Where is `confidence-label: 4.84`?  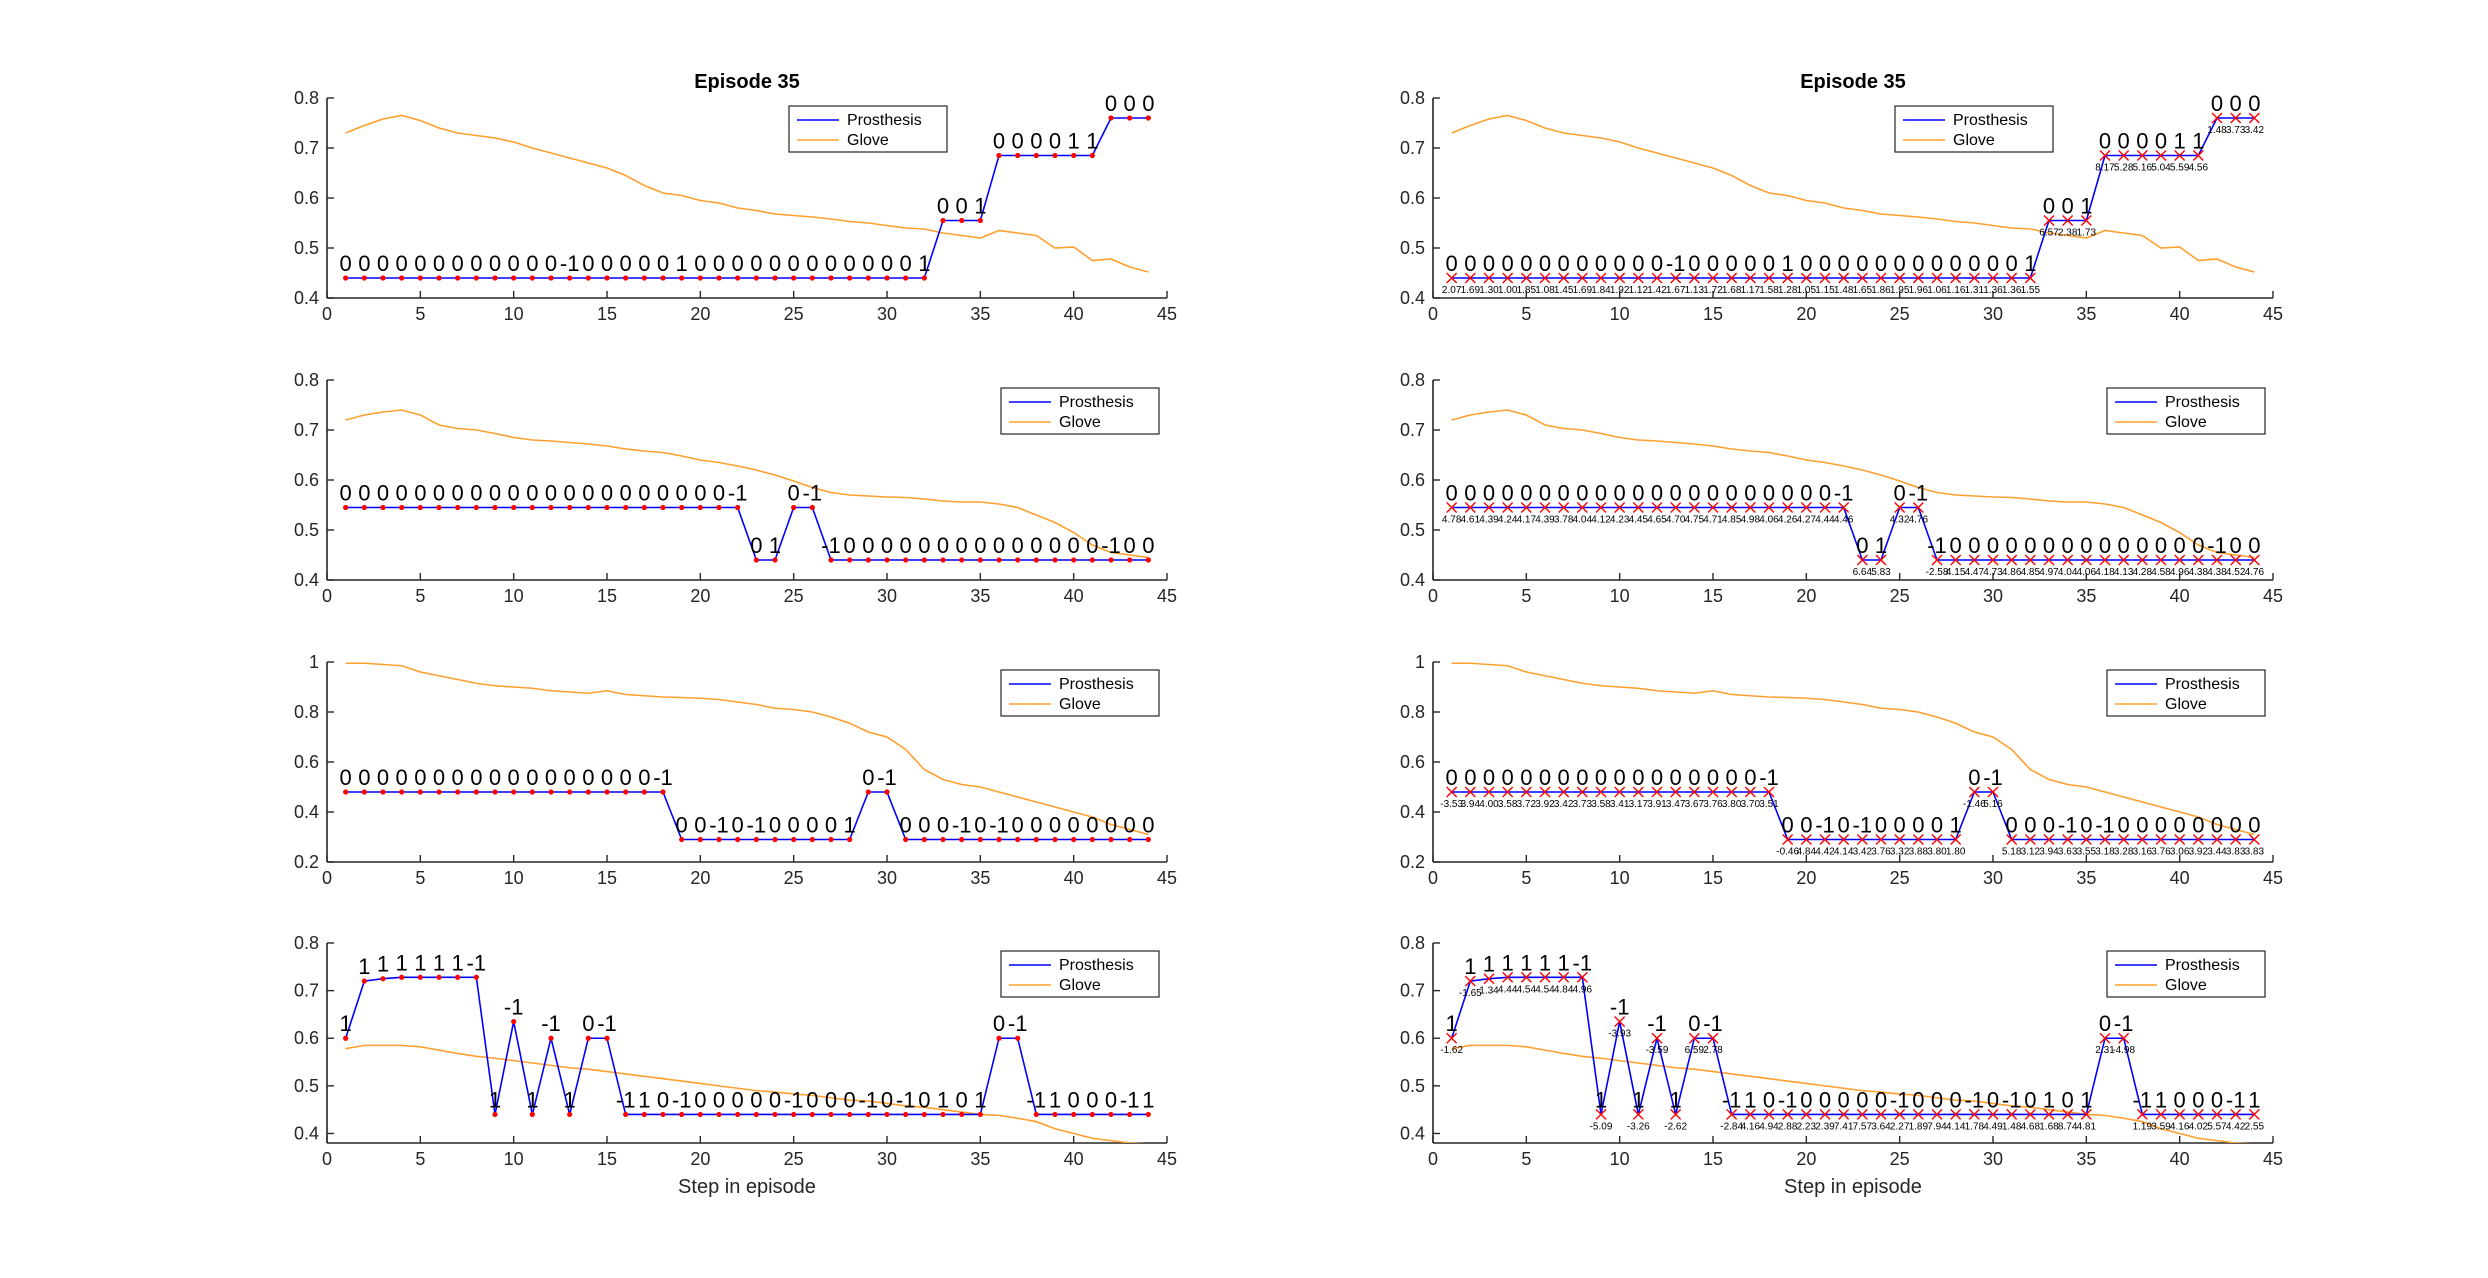
confidence-label: 4.84 is located at coordinates (1807, 852).